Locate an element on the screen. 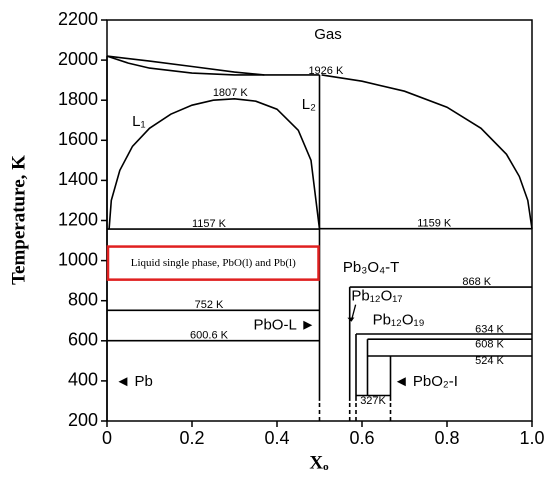  annotation: Liquid single phase, PbO(l) and Pb(l) is located at coordinates (213, 263).